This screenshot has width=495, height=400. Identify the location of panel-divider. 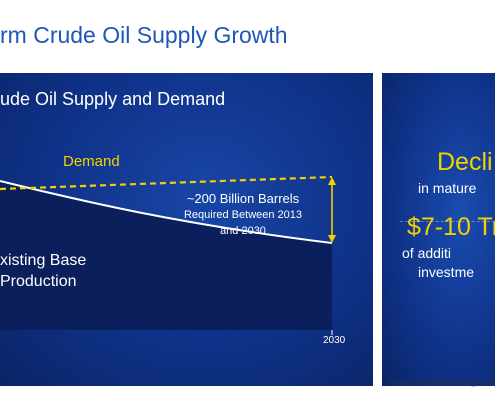
(447, 221).